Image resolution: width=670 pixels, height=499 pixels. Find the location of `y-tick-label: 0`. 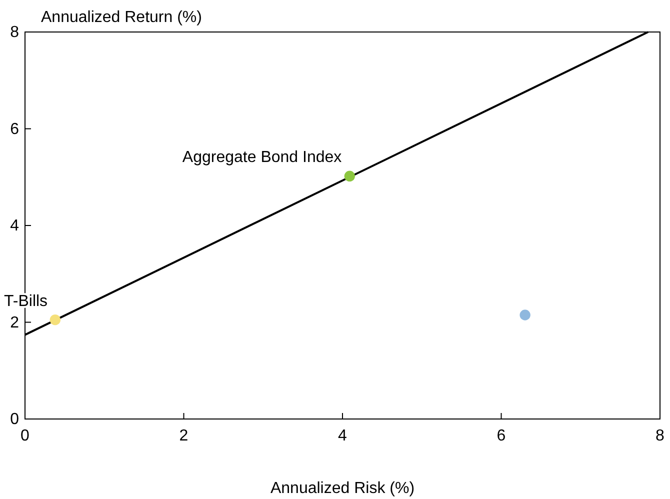

y-tick-label: 0 is located at coordinates (15, 419).